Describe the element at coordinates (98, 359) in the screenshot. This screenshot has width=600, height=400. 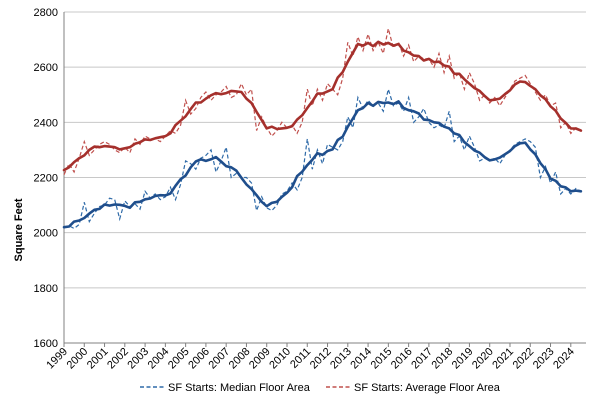
I see `x-tick-label: 2001` at that location.